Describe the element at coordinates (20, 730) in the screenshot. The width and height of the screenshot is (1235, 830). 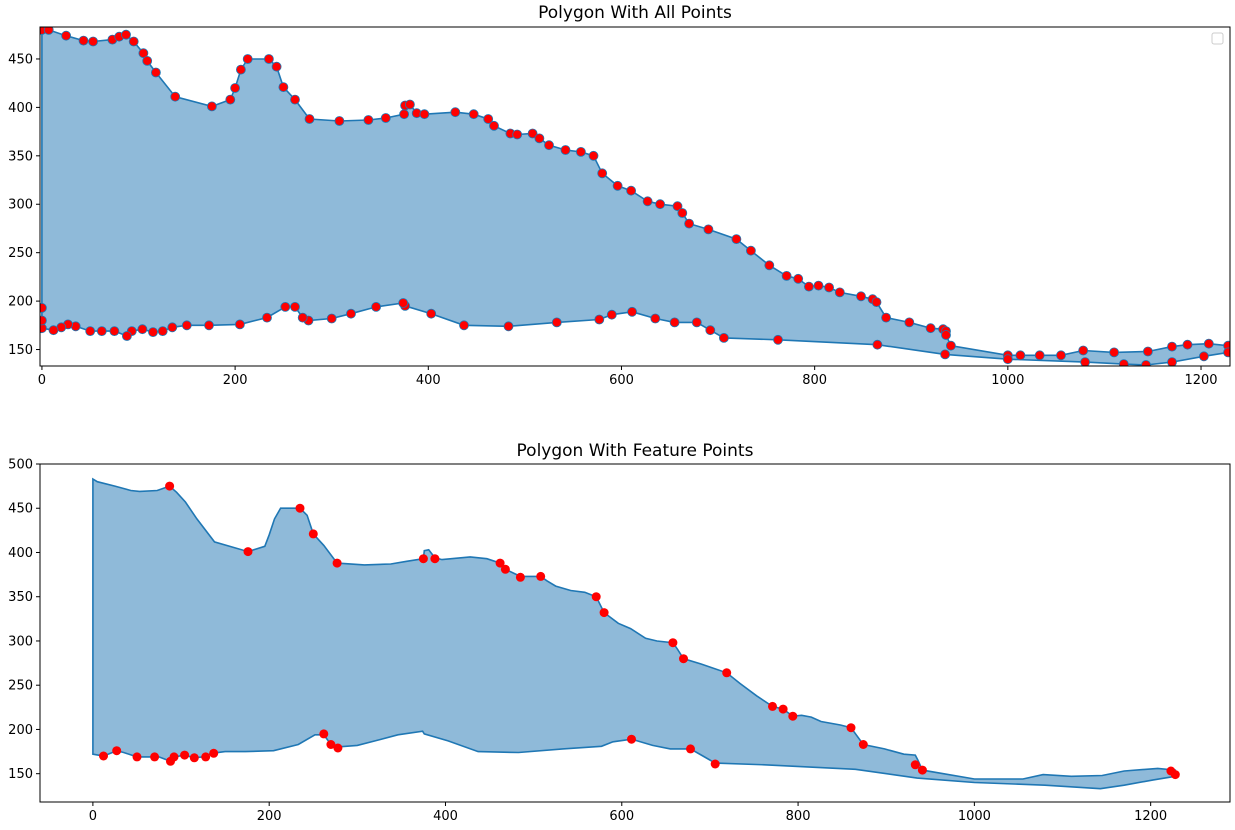
I see `y-tick-label: 200` at that location.